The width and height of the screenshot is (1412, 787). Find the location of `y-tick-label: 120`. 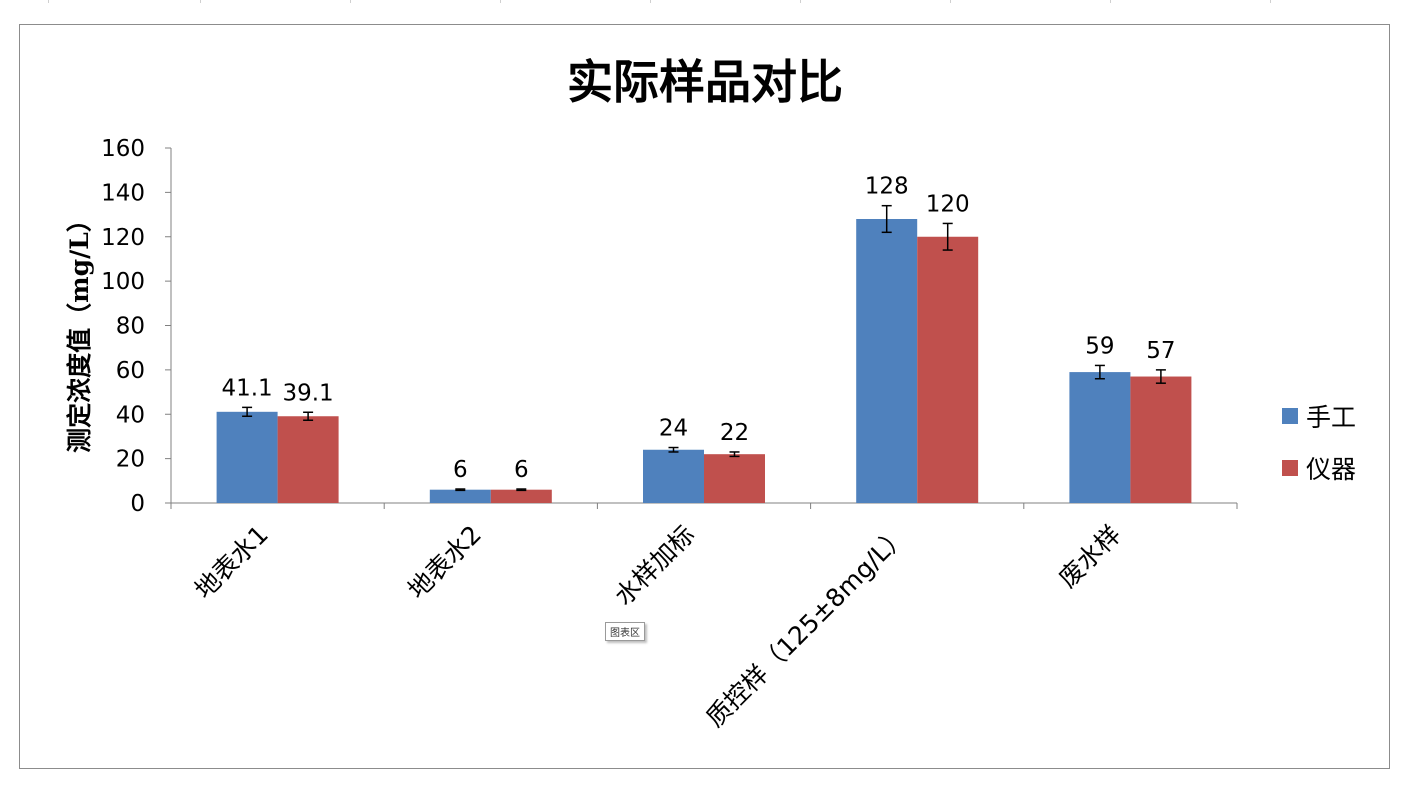

y-tick-label: 120 is located at coordinates (123, 238).